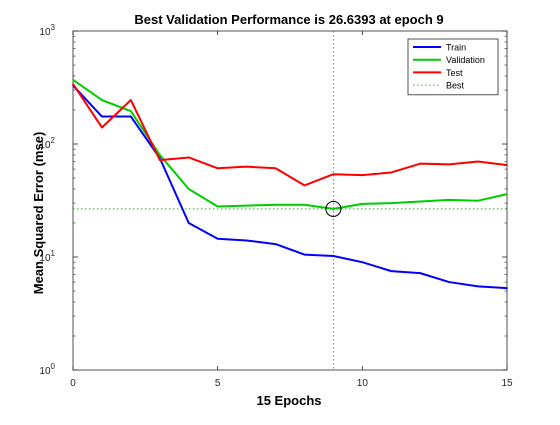  I want to click on y-tick-label: 10¹, so click(47, 256).